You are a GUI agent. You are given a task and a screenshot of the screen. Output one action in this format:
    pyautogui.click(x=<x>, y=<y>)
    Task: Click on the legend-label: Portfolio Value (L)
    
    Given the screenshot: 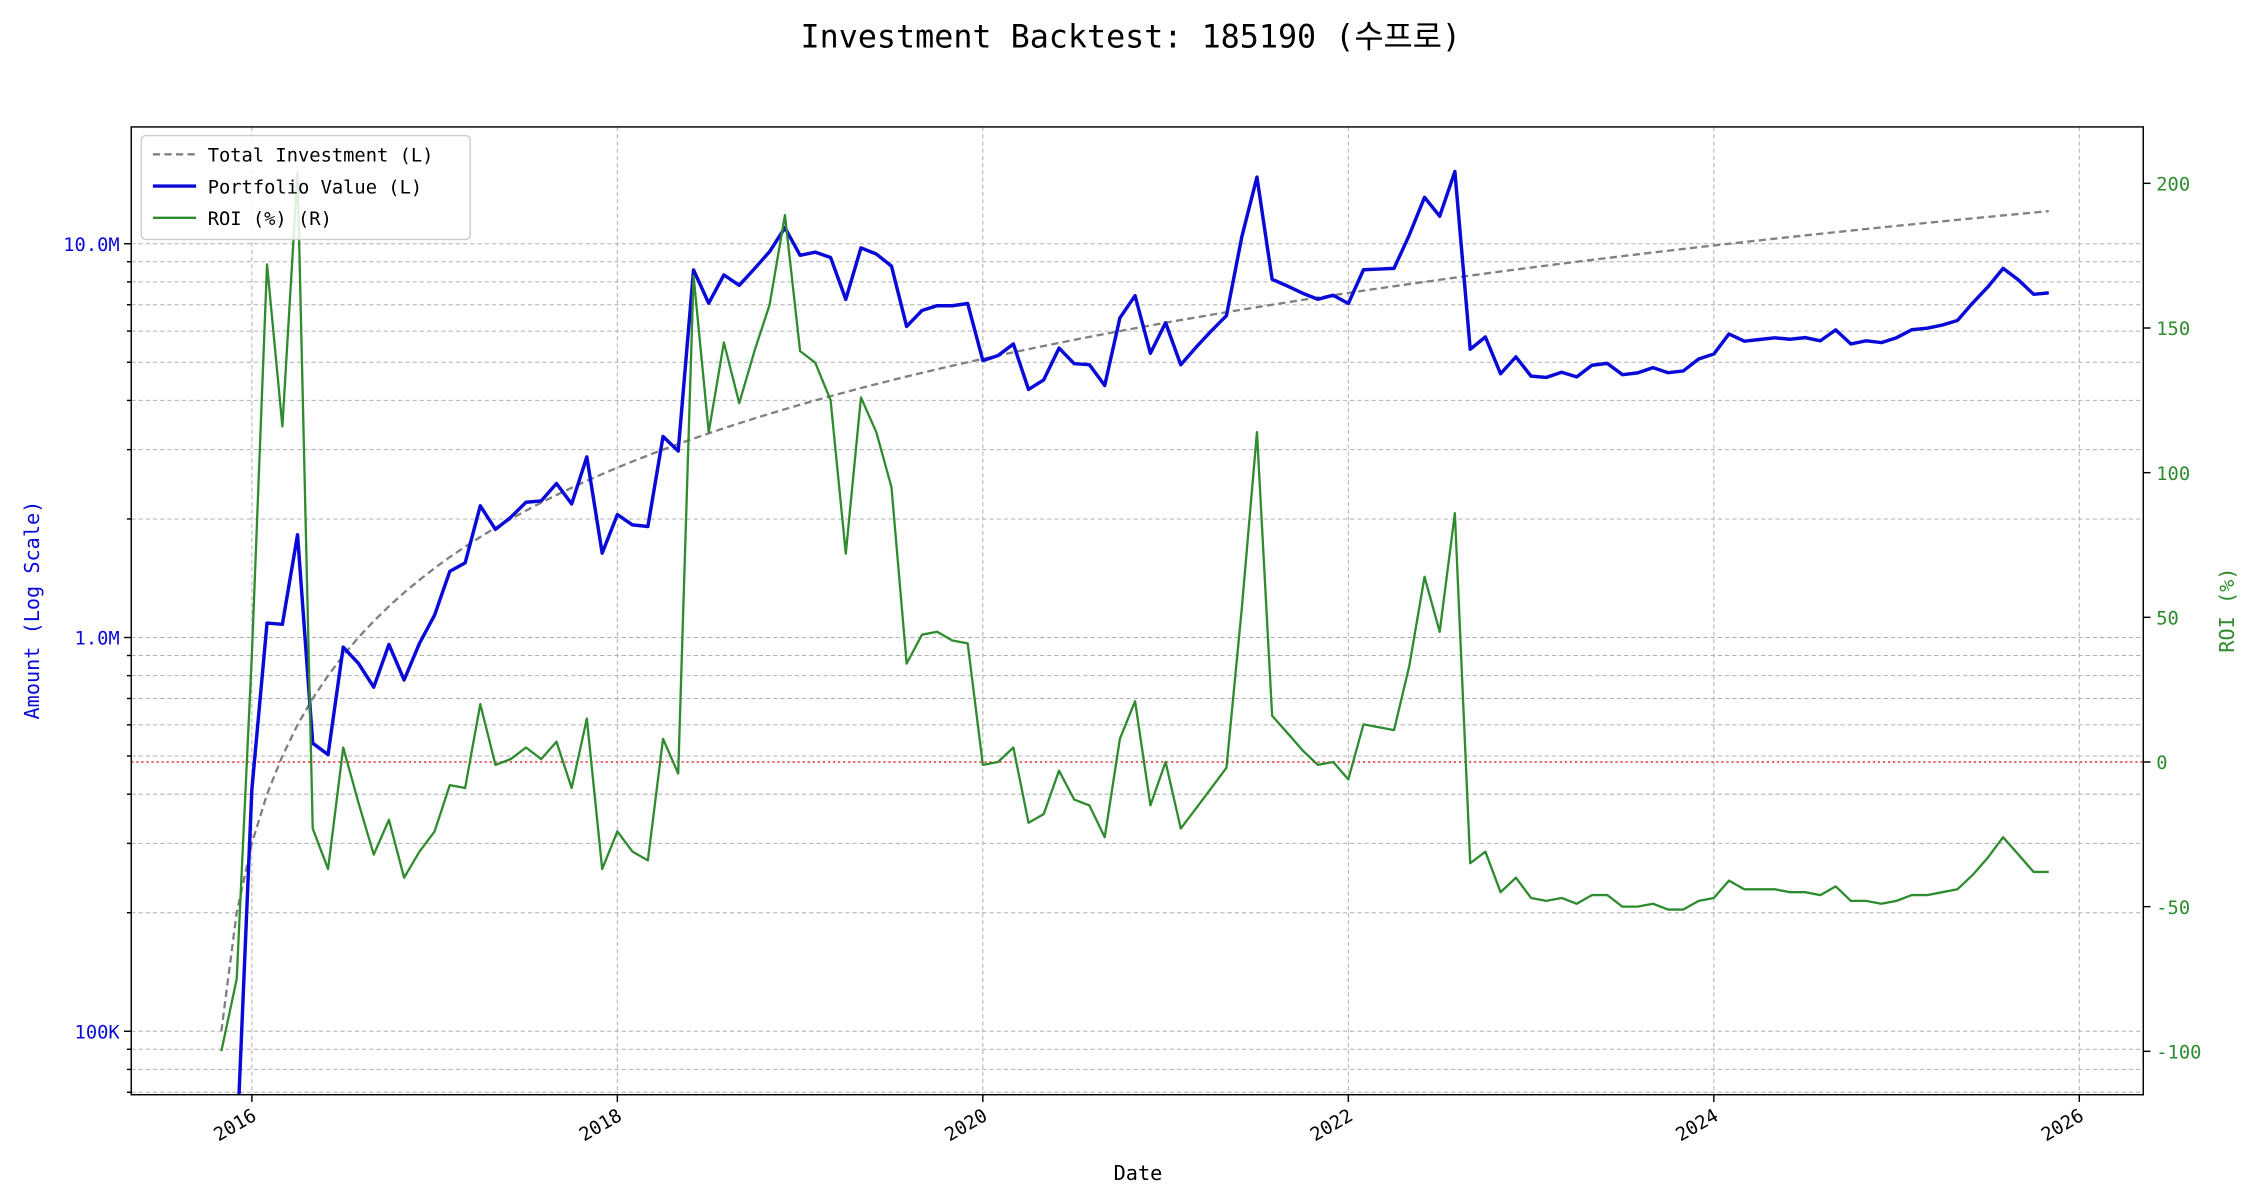 What is the action you would take?
    pyautogui.click(x=315, y=187)
    